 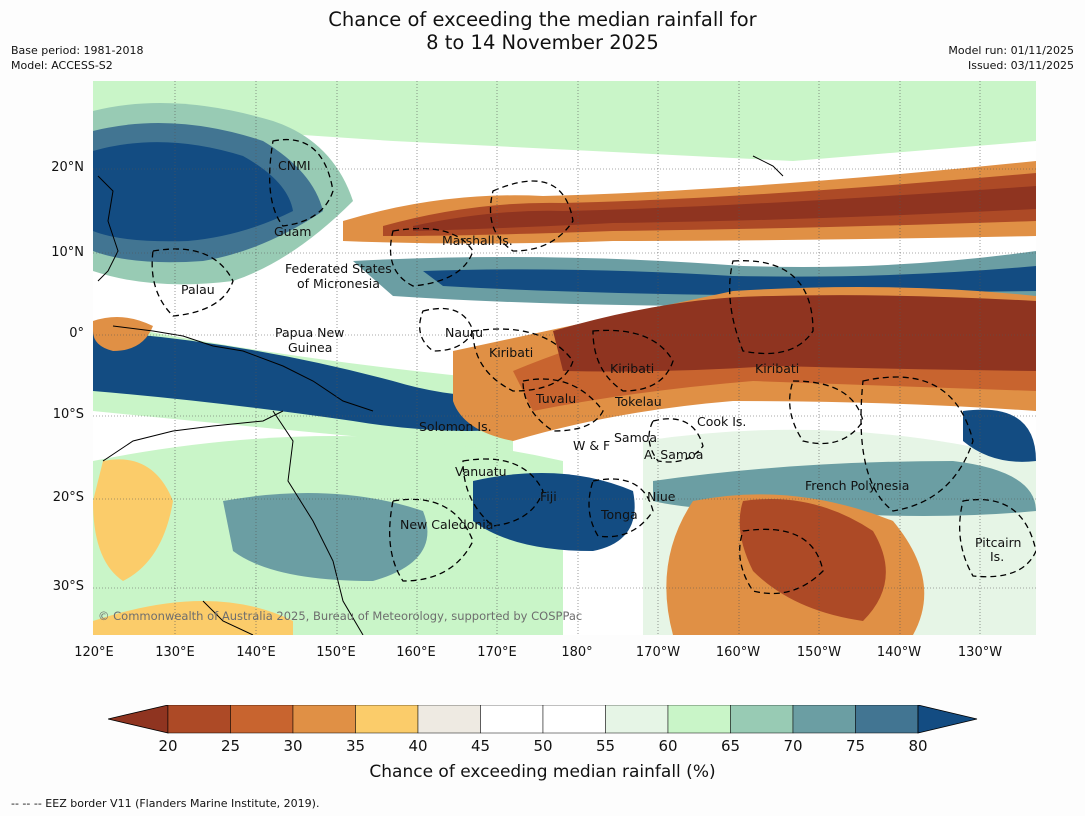 I want to click on label-wallis-futuna: W & F, so click(x=592, y=445).